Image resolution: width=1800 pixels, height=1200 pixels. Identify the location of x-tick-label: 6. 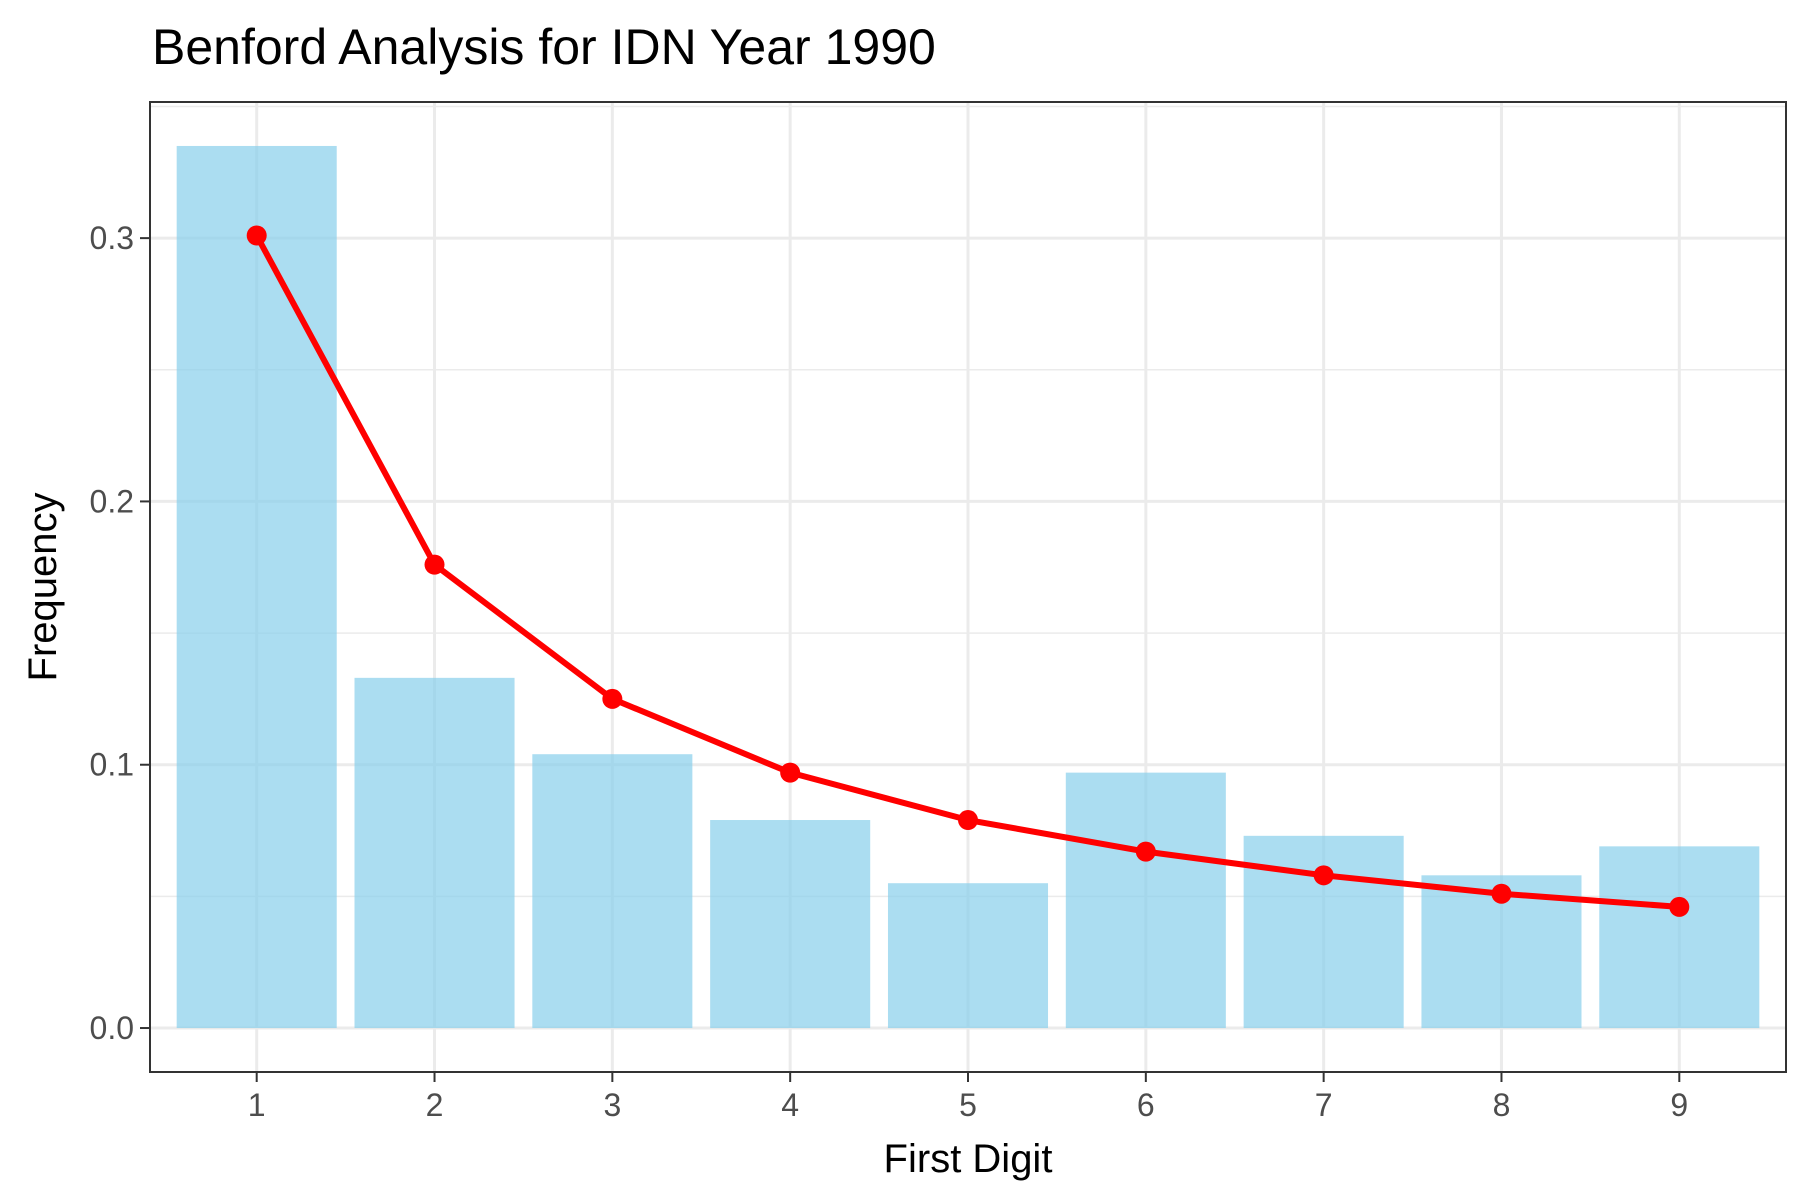
(1146, 1105).